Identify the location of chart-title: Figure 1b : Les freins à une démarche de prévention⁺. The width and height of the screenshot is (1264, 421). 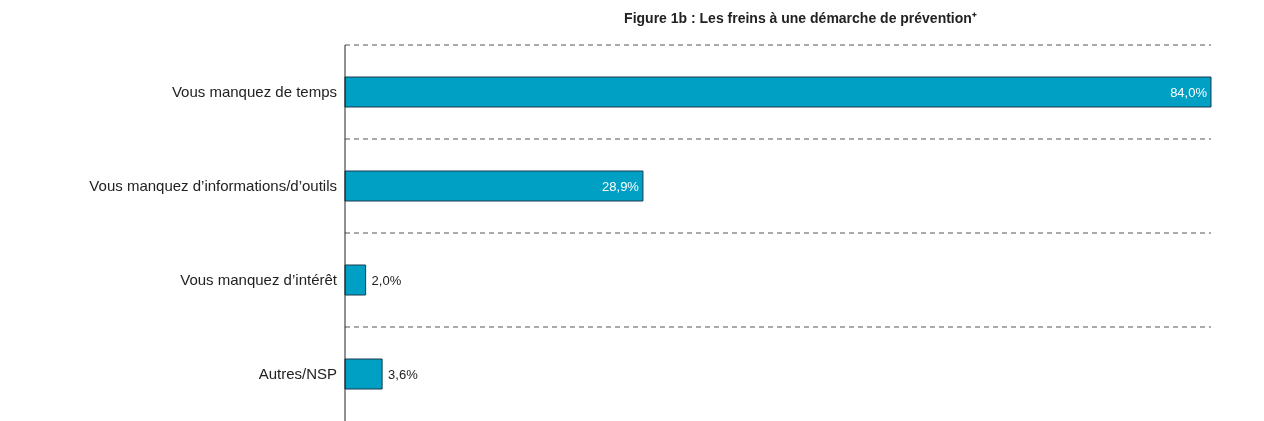
(800, 18).